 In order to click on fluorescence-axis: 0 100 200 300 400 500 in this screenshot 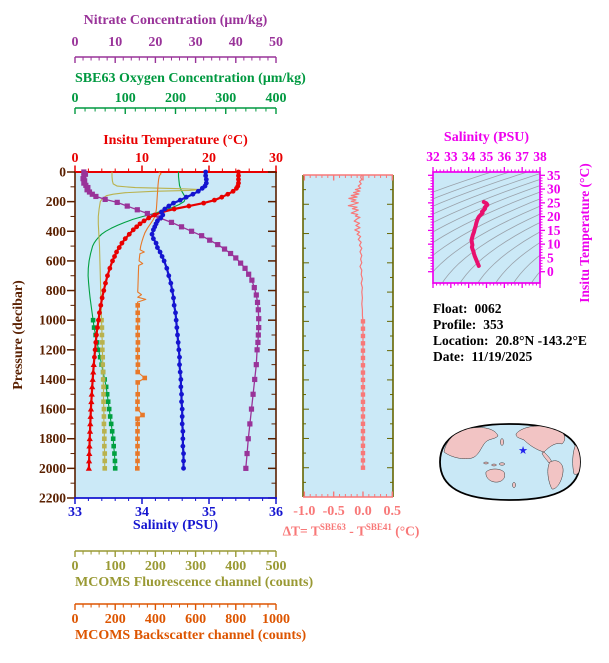, I will do `click(179, 562)`.